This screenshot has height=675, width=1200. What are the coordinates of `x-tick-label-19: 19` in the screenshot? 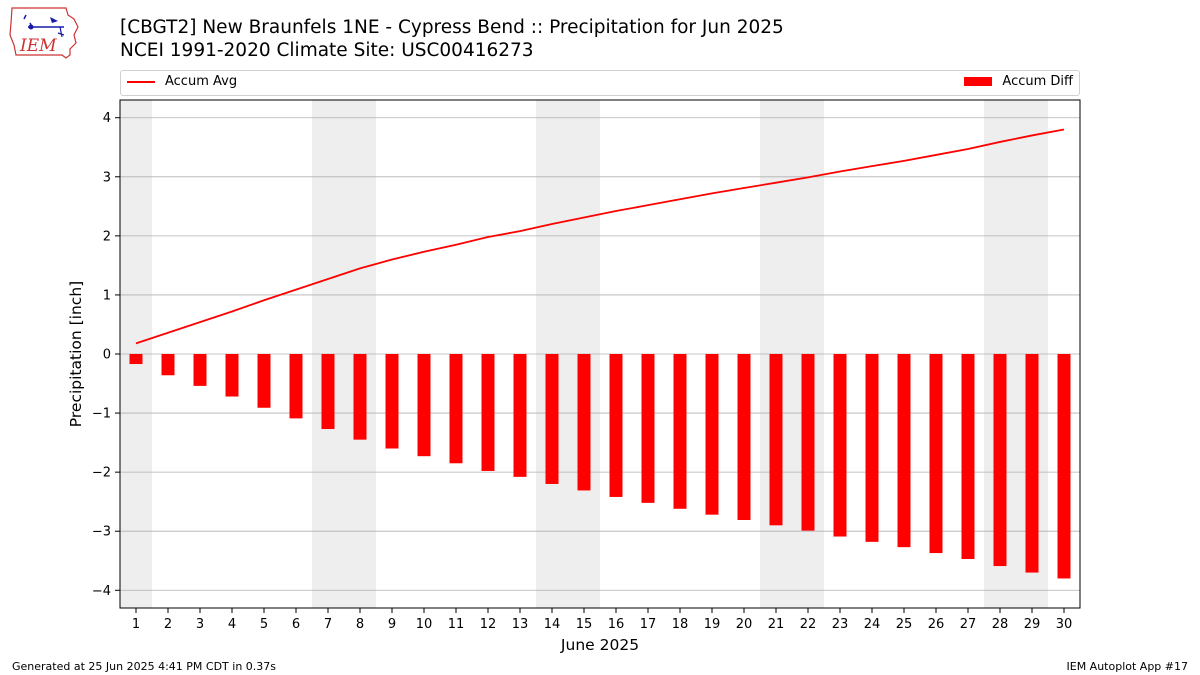 It's located at (712, 624).